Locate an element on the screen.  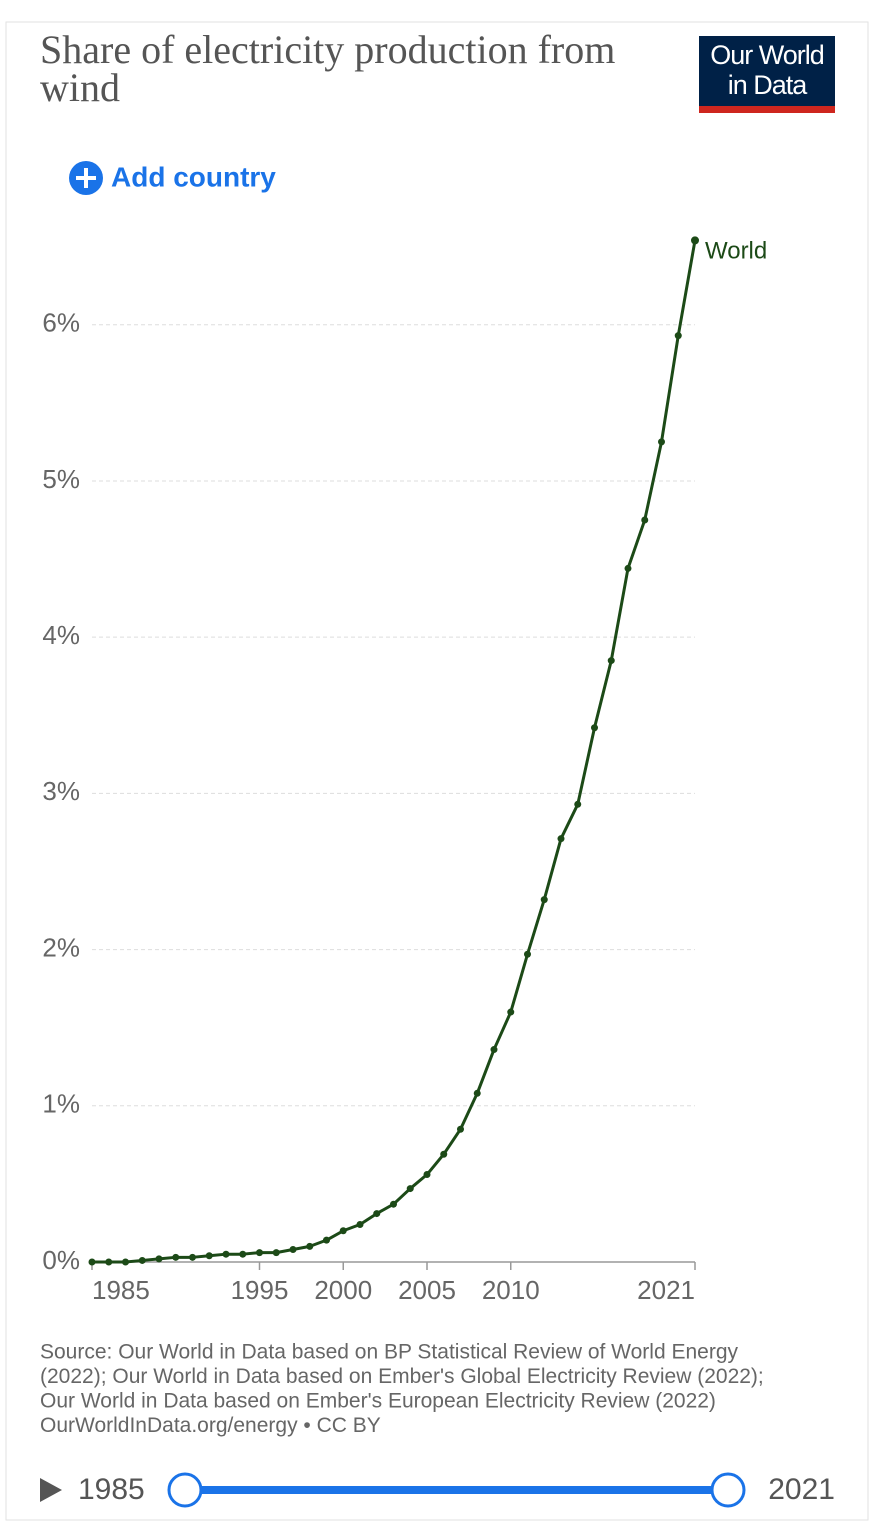
logo-box is located at coordinates (767, 71).